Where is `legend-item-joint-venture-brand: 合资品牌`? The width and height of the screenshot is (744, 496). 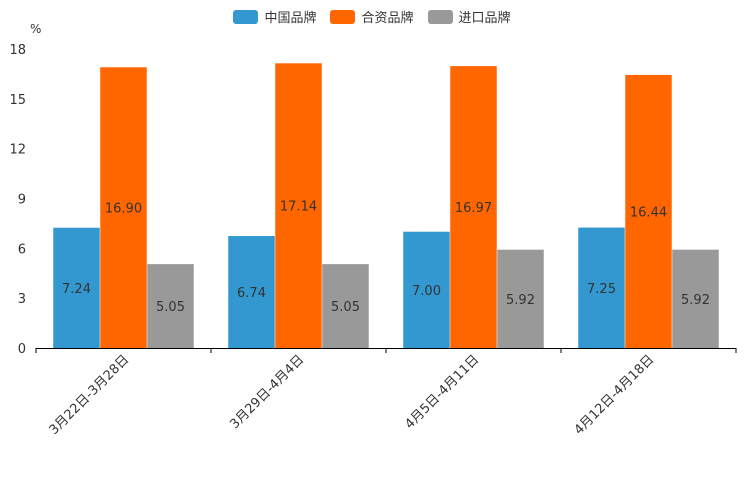 legend-item-joint-venture-brand: 合资品牌 is located at coordinates (372, 16).